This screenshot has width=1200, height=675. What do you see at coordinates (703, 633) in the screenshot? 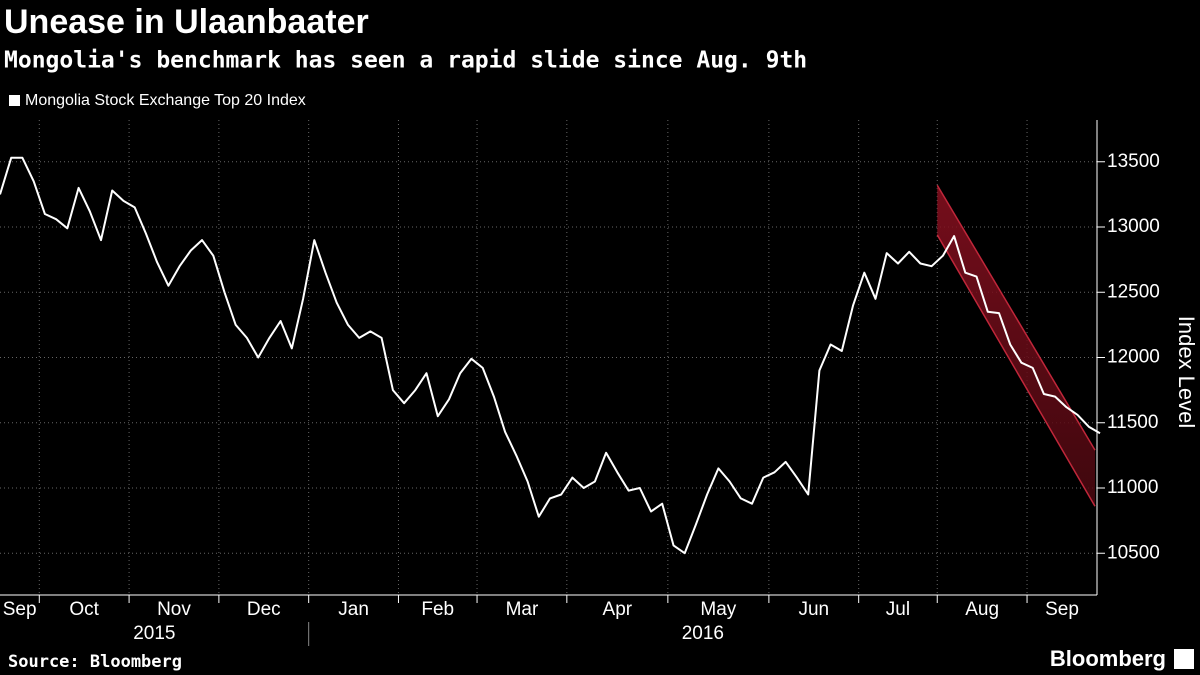
I see `year-label: 2016` at bounding box center [703, 633].